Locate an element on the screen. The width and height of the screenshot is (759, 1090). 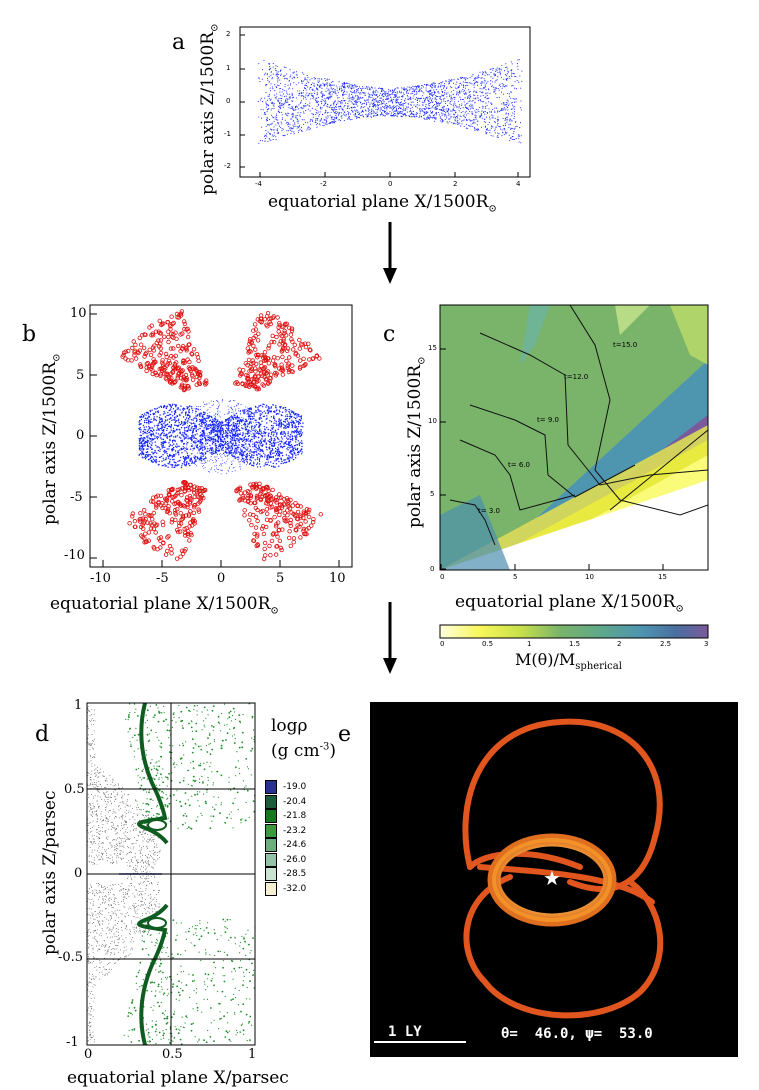
legend-value: -20.4 is located at coordinates (295, 801).